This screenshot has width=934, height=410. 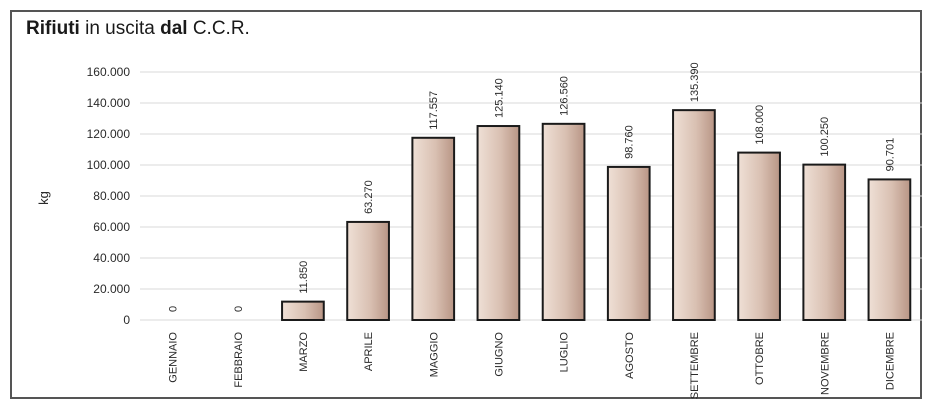 What do you see at coordinates (221, 28) in the screenshot?
I see `title-segment-4: C.C.R.` at bounding box center [221, 28].